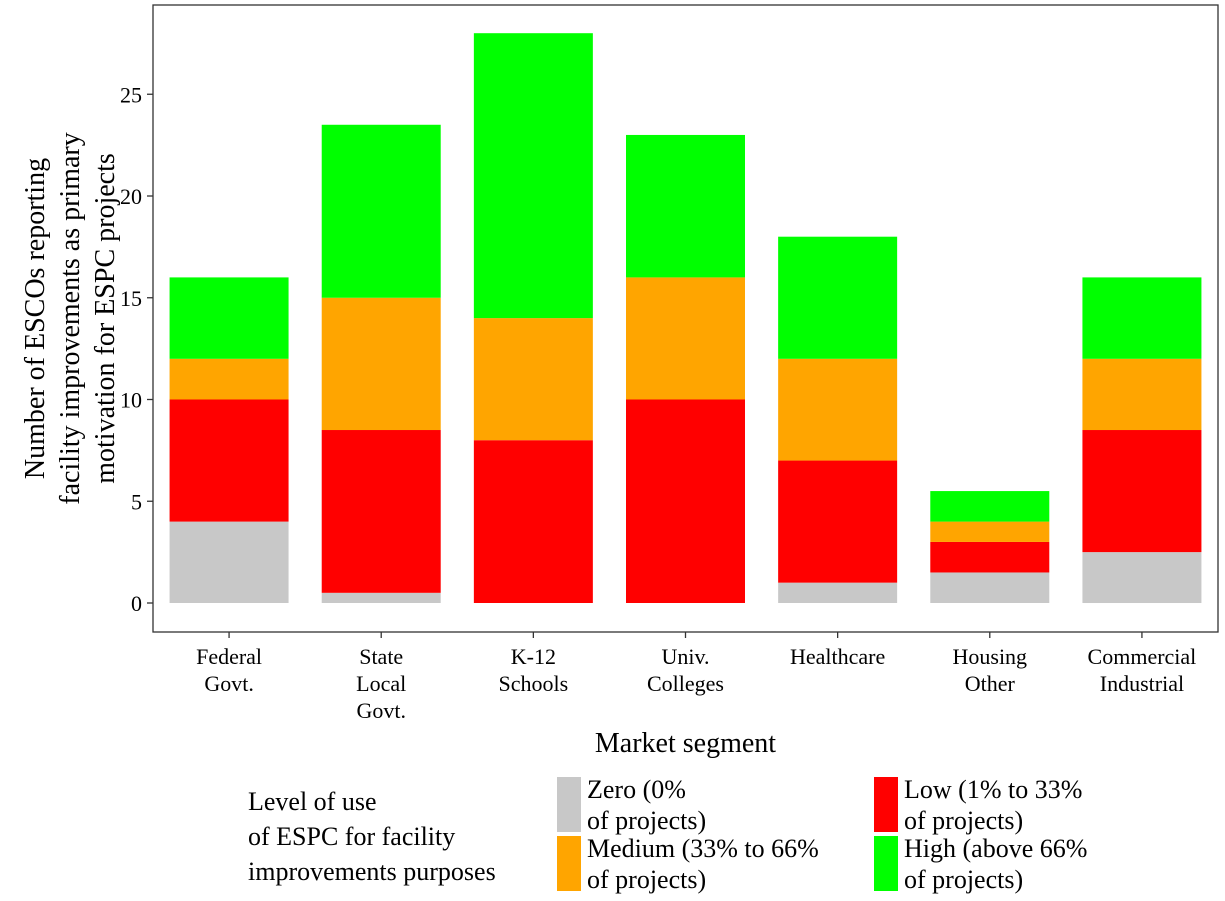 The width and height of the screenshot is (1225, 901). Describe the element at coordinates (703, 864) in the screenshot. I see `legend-label: Medium (33% to 66% of projects)` at that location.